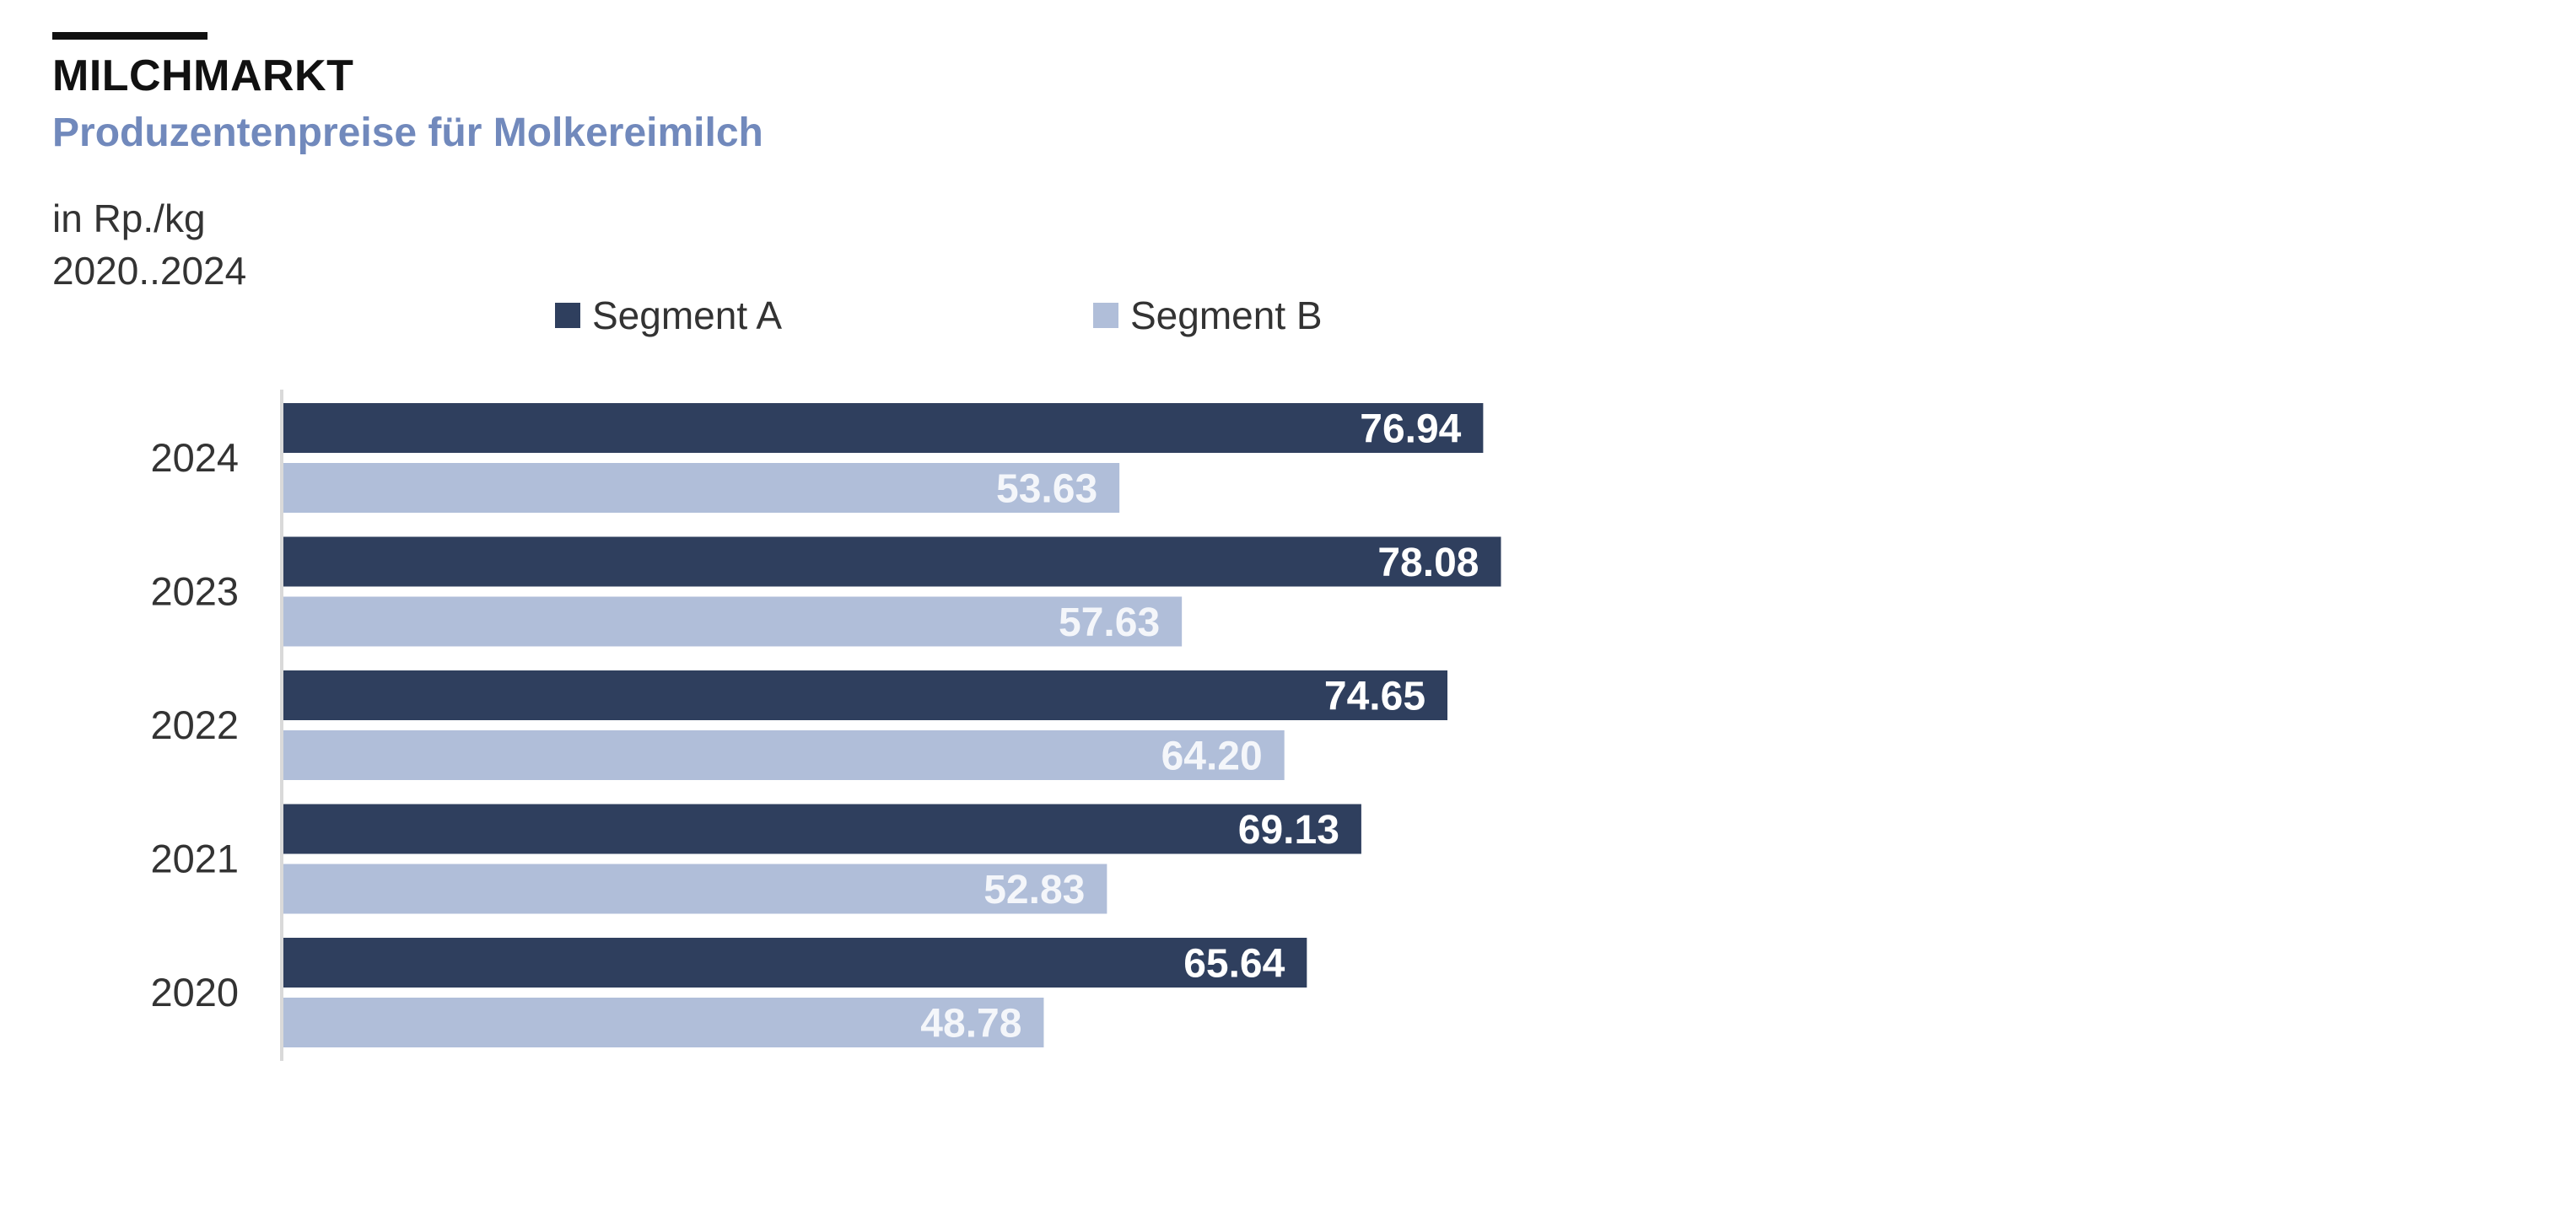 This screenshot has width=2576, height=1211. I want to click on legend-swatch-segment-a, so click(567, 316).